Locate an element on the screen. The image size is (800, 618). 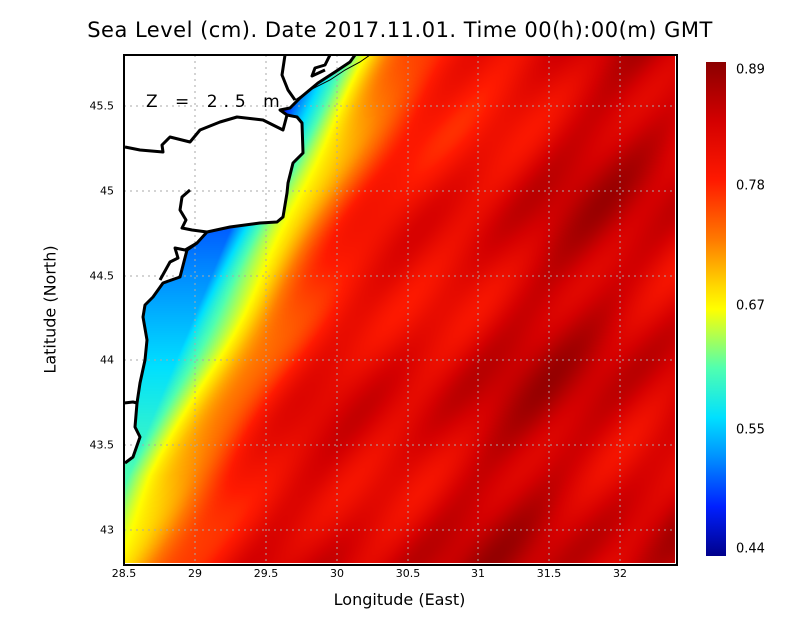
y-tick-label: 44 is located at coordinates (107, 360).